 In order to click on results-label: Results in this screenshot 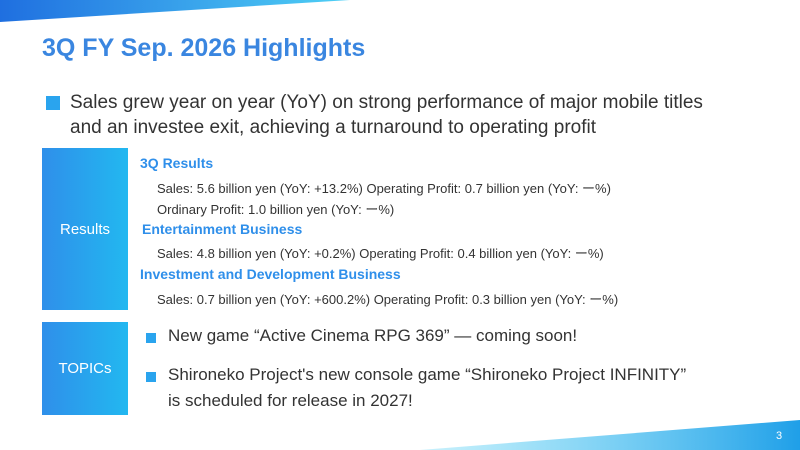, I will do `click(85, 229)`.